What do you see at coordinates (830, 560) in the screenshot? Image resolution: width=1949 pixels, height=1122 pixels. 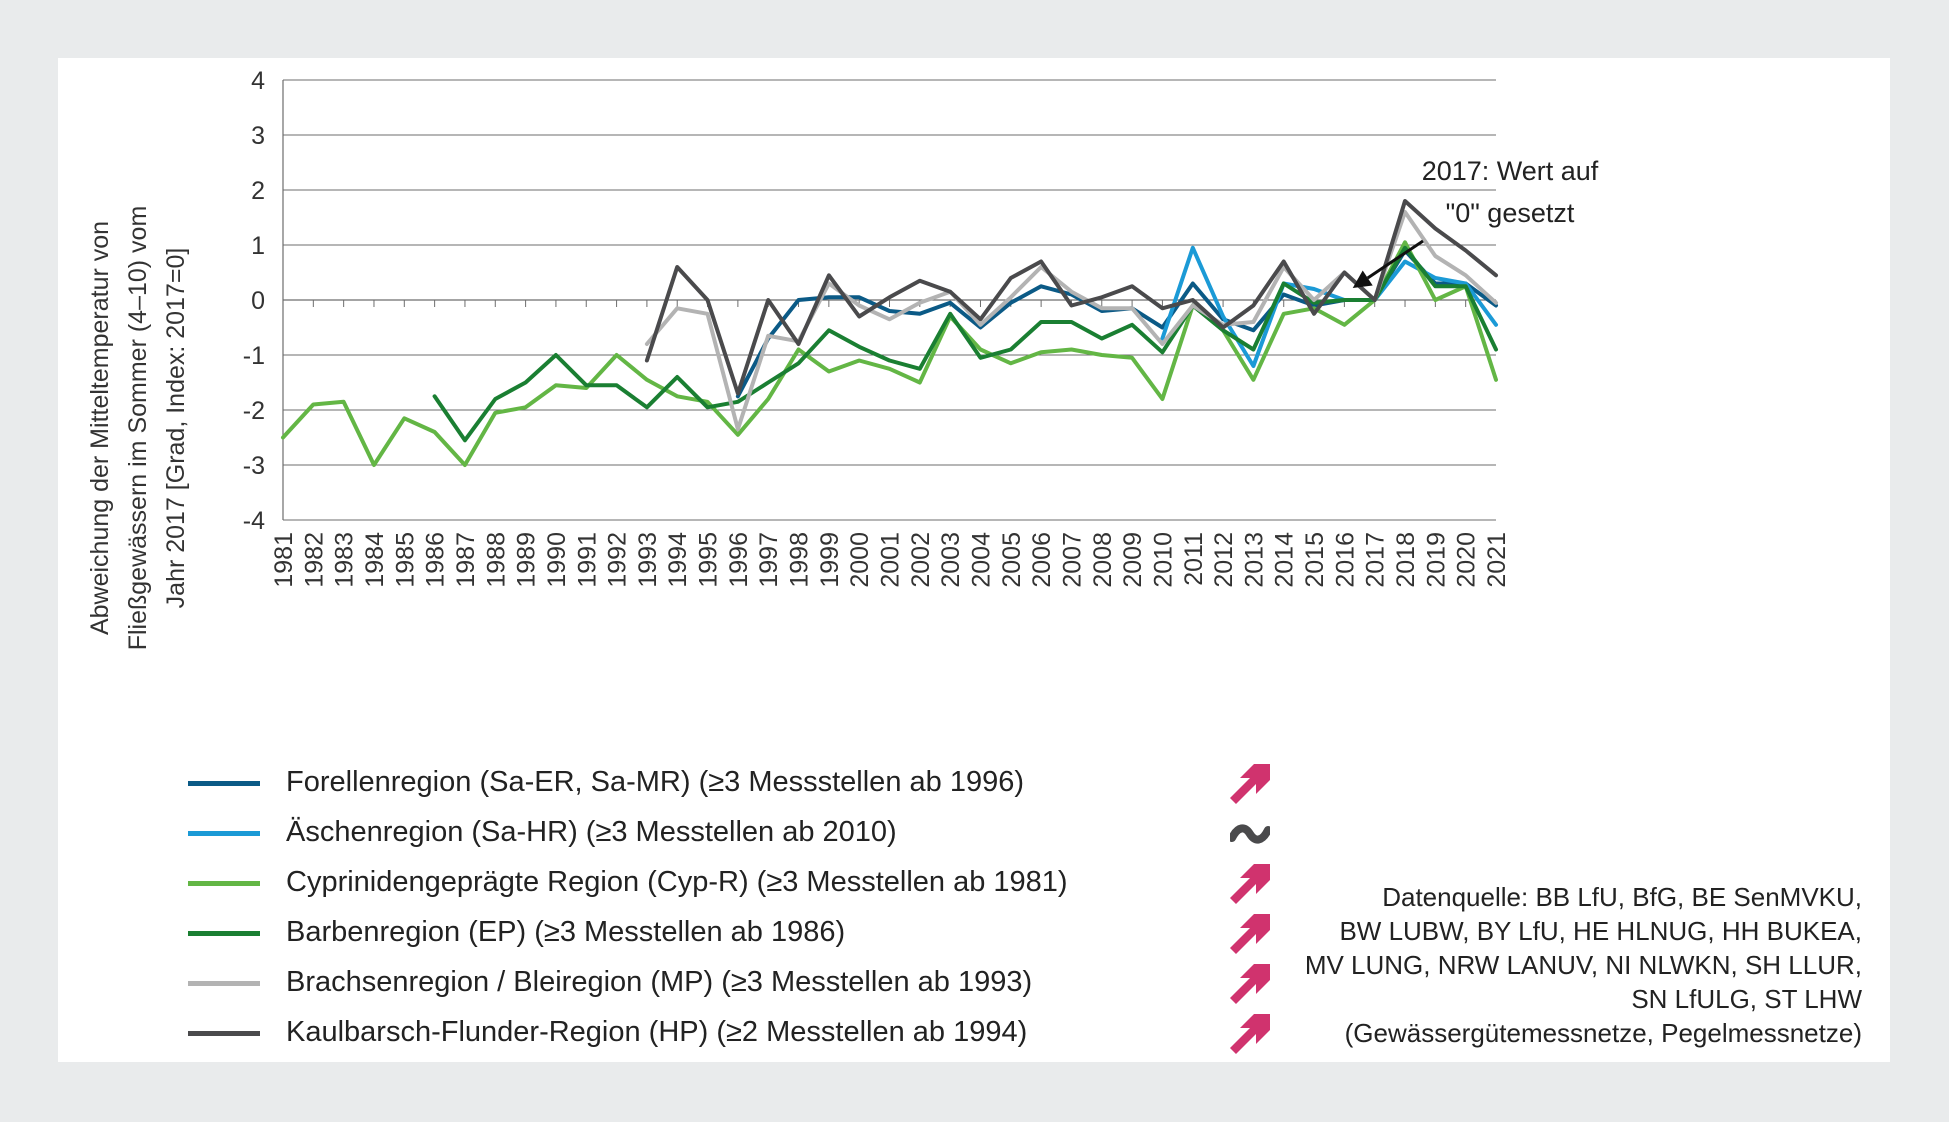 I see `x-tick-label: 1999` at bounding box center [830, 560].